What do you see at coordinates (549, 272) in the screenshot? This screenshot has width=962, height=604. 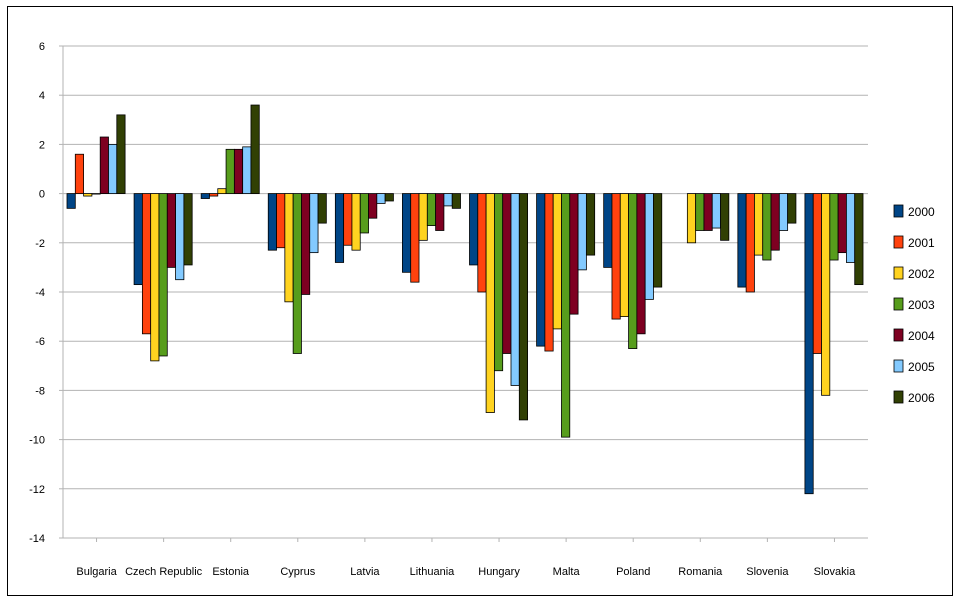 I see `bar-malta-2001` at bounding box center [549, 272].